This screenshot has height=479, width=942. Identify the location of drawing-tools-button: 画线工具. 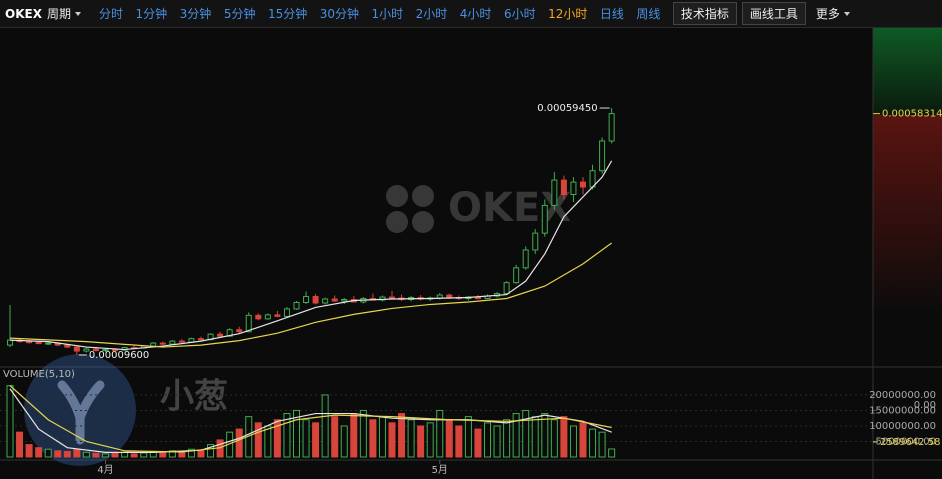
(773, 13).